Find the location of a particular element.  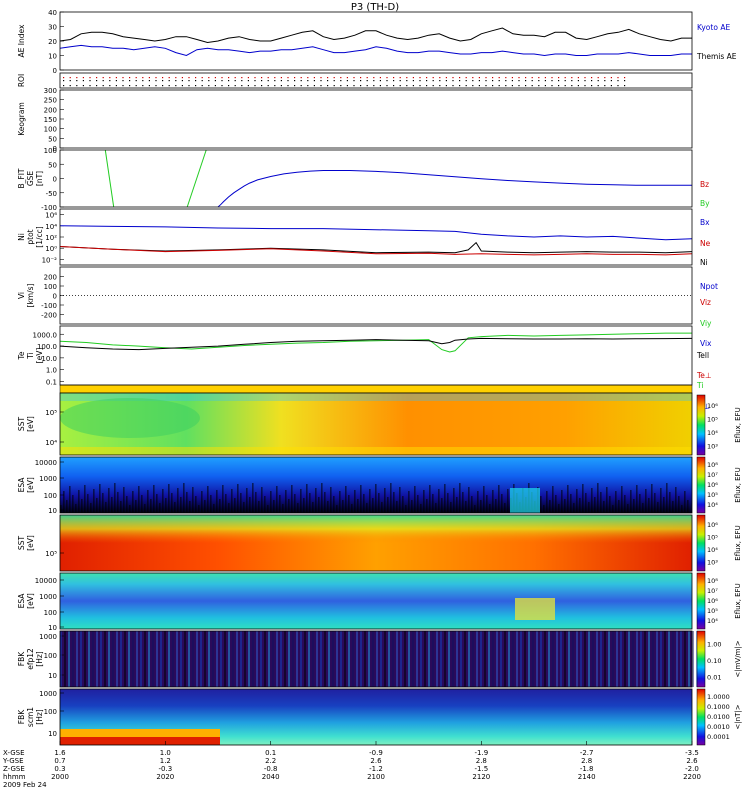

esa_i-colorbar-tick: 10⁴ is located at coordinates (712, 505).